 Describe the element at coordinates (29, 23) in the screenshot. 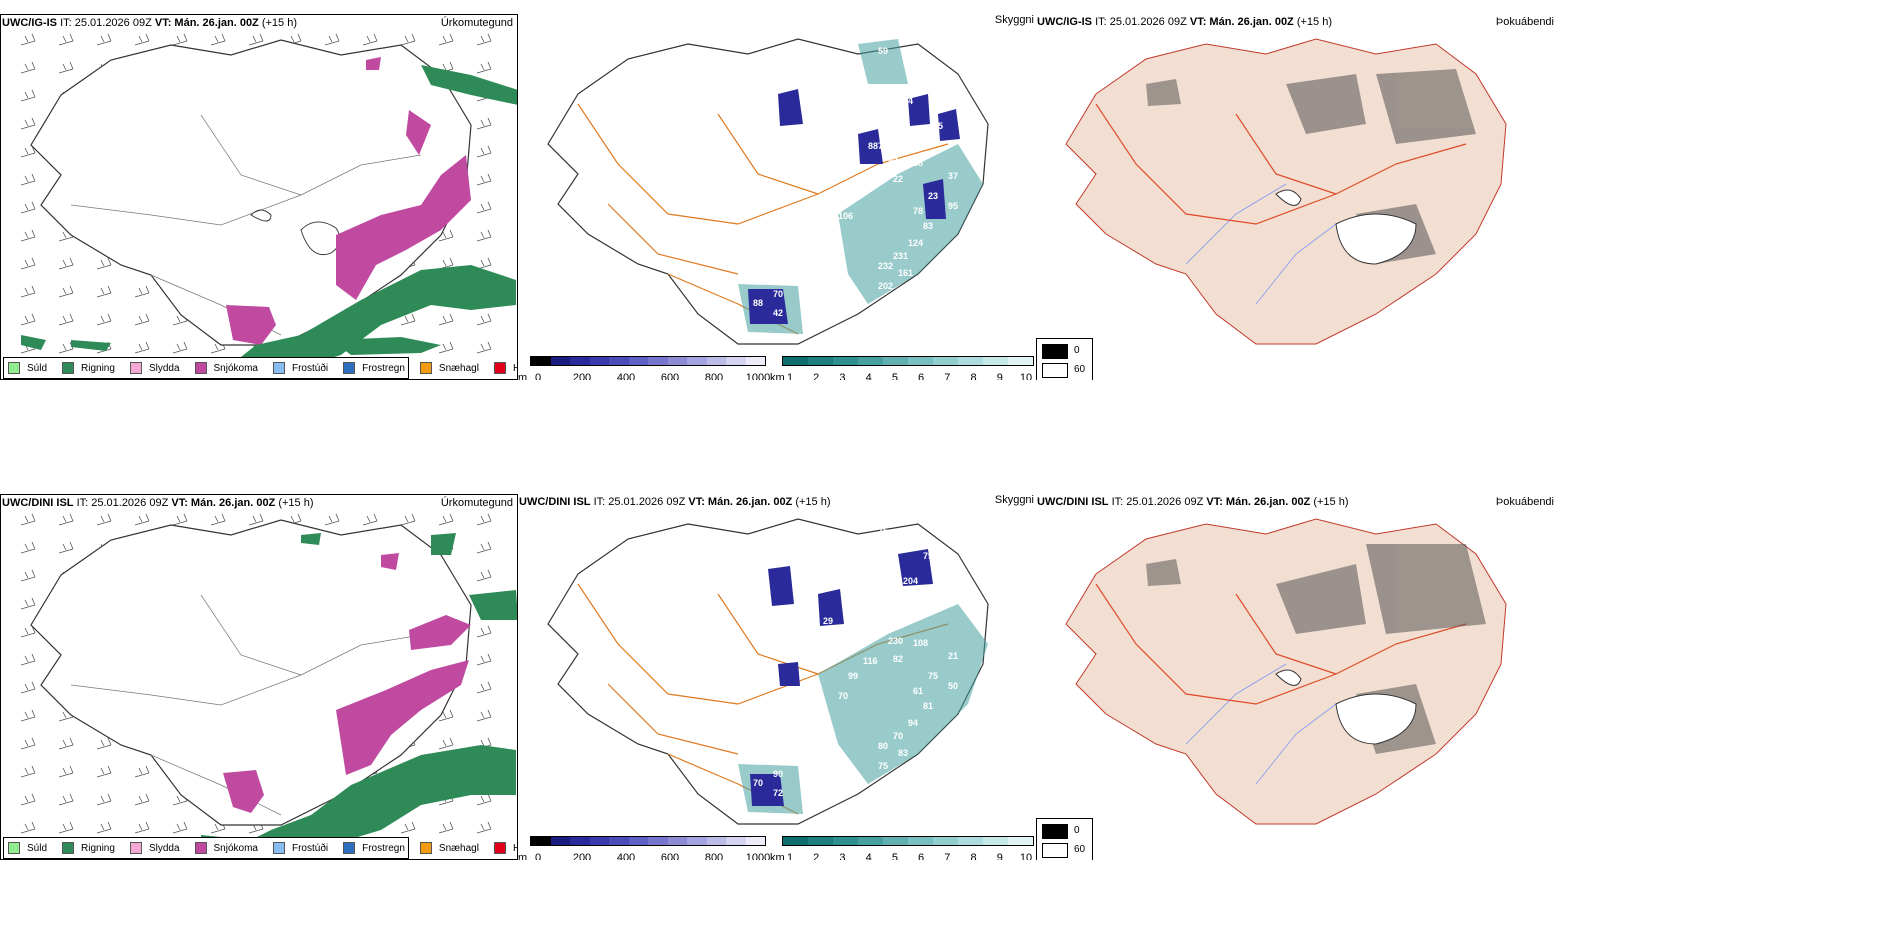

I see `model-name: UWC/IG-IS` at that location.